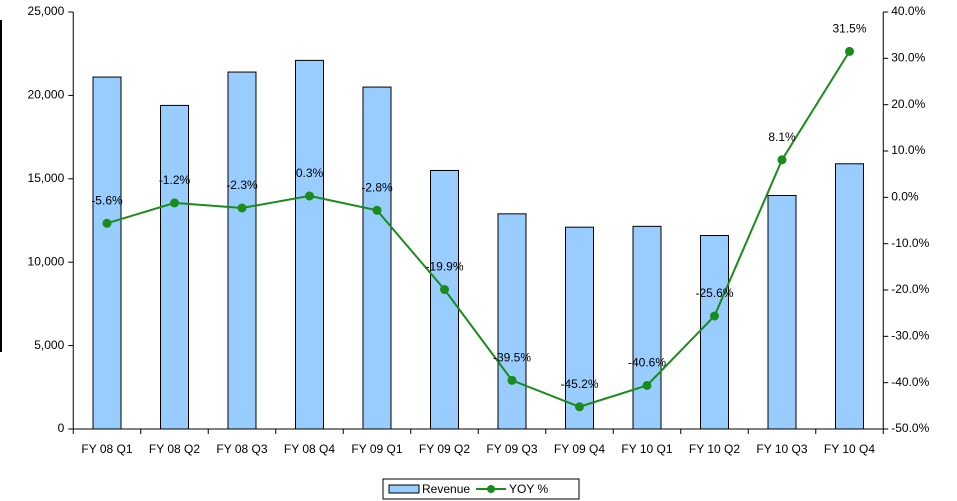 This screenshot has height=501, width=957. What do you see at coordinates (46, 178) in the screenshot?
I see `y-tick-label: 15,000` at bounding box center [46, 178].